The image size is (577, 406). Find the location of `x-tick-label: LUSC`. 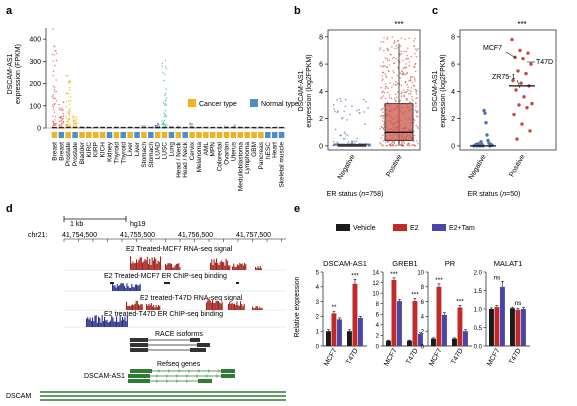

x-tick-label: LUSC is located at coordinates (165, 151).